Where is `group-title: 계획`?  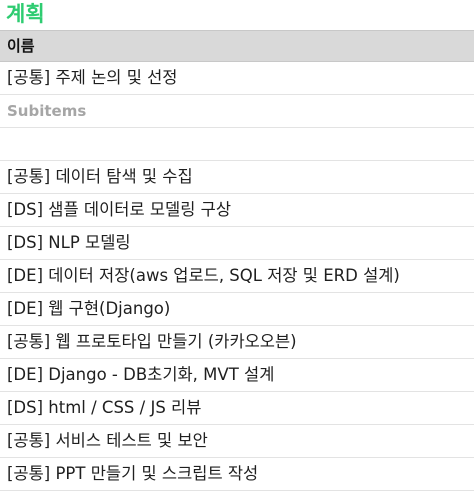 group-title: 계획 is located at coordinates (25, 14).